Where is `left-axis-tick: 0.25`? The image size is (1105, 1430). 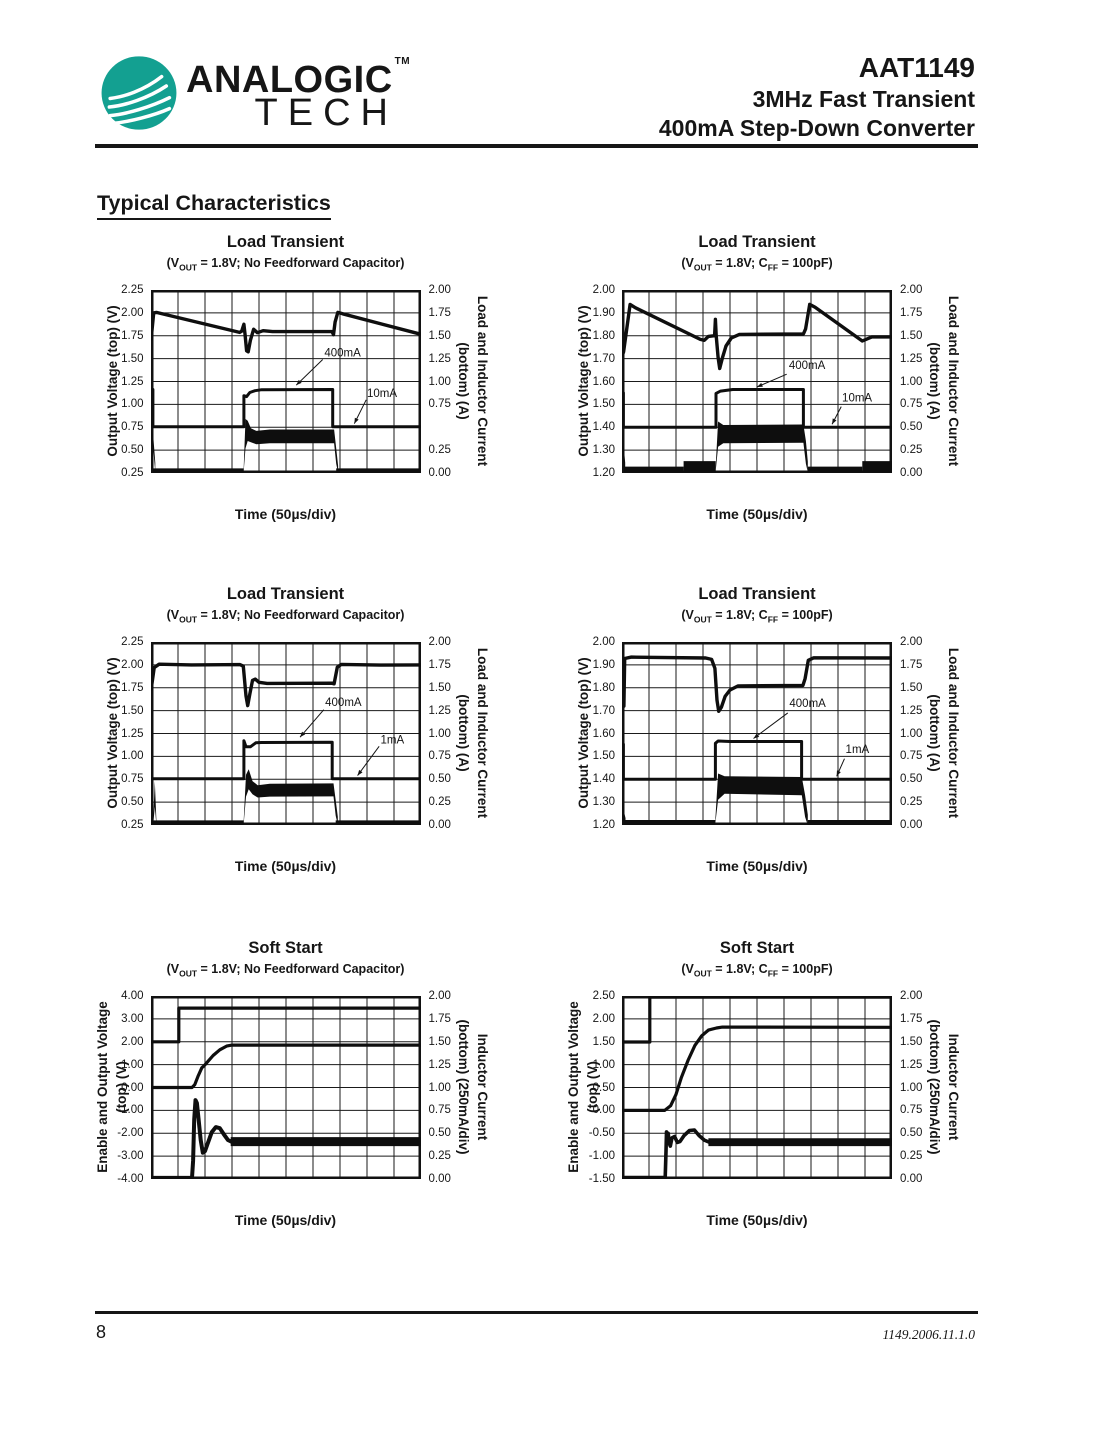 left-axis-tick: 0.25 is located at coordinates (132, 473).